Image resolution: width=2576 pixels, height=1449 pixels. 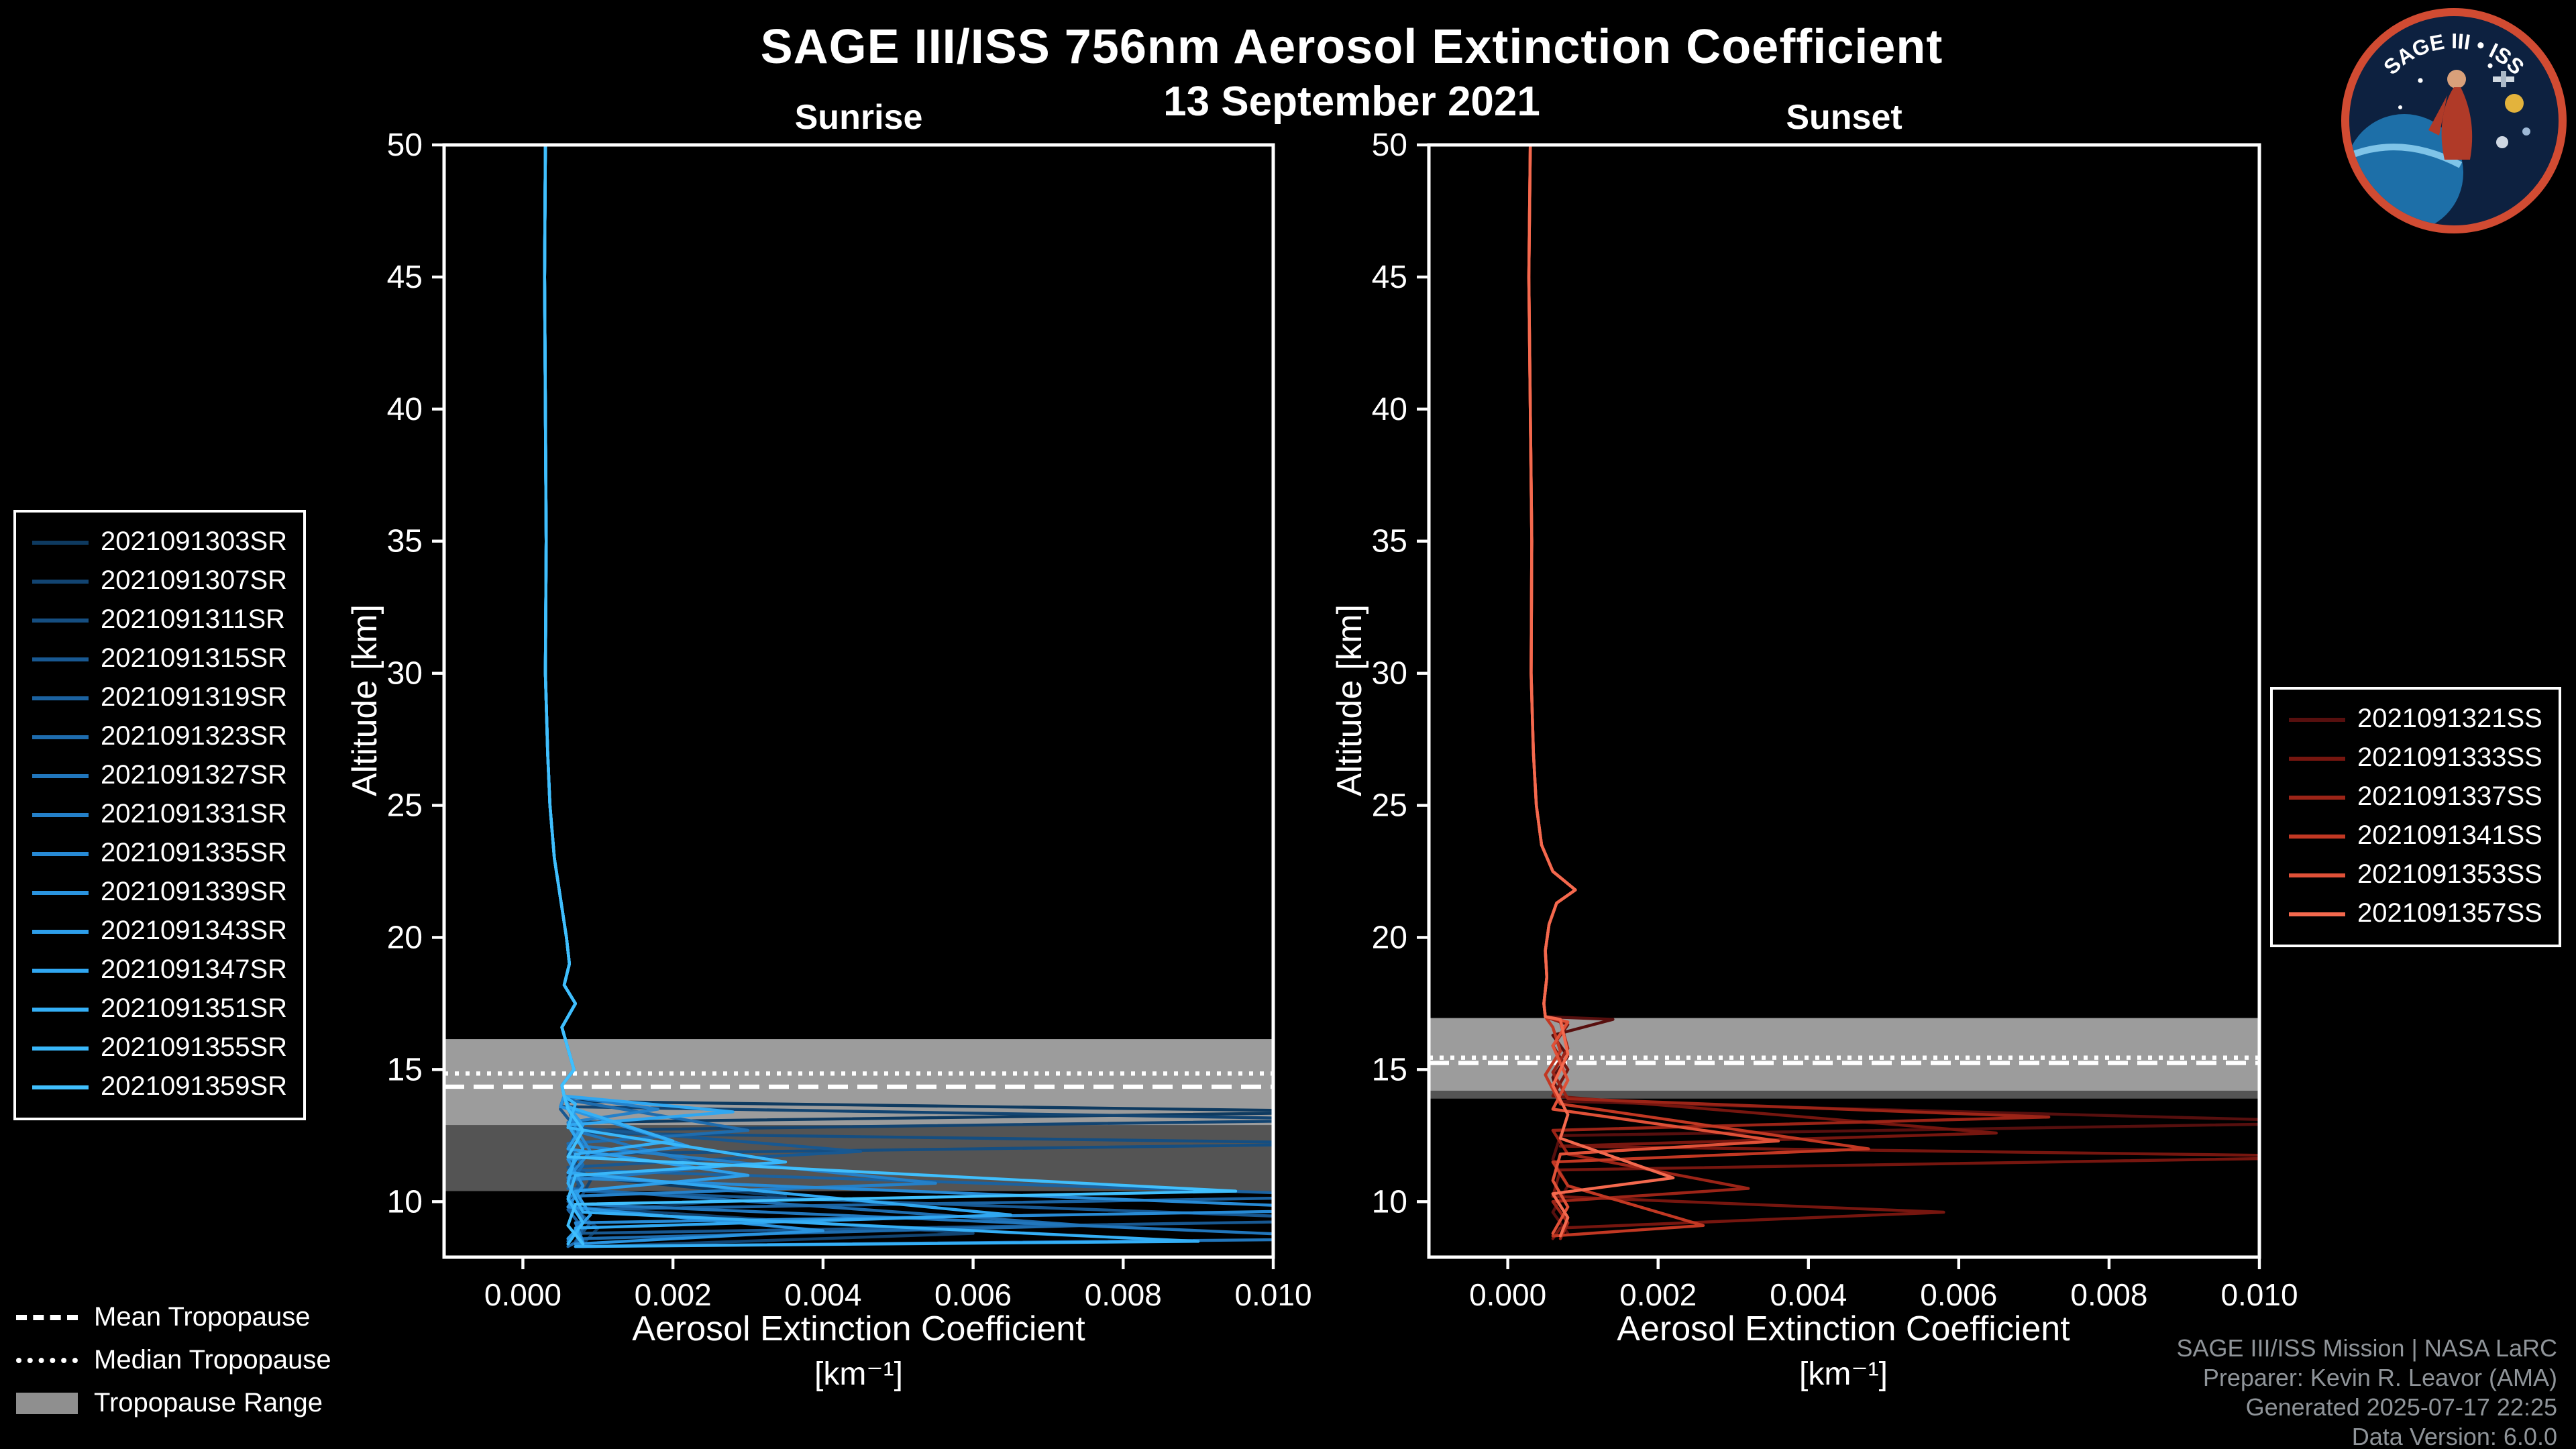 I want to click on legend-item: 2021091359SR, so click(x=159, y=1087).